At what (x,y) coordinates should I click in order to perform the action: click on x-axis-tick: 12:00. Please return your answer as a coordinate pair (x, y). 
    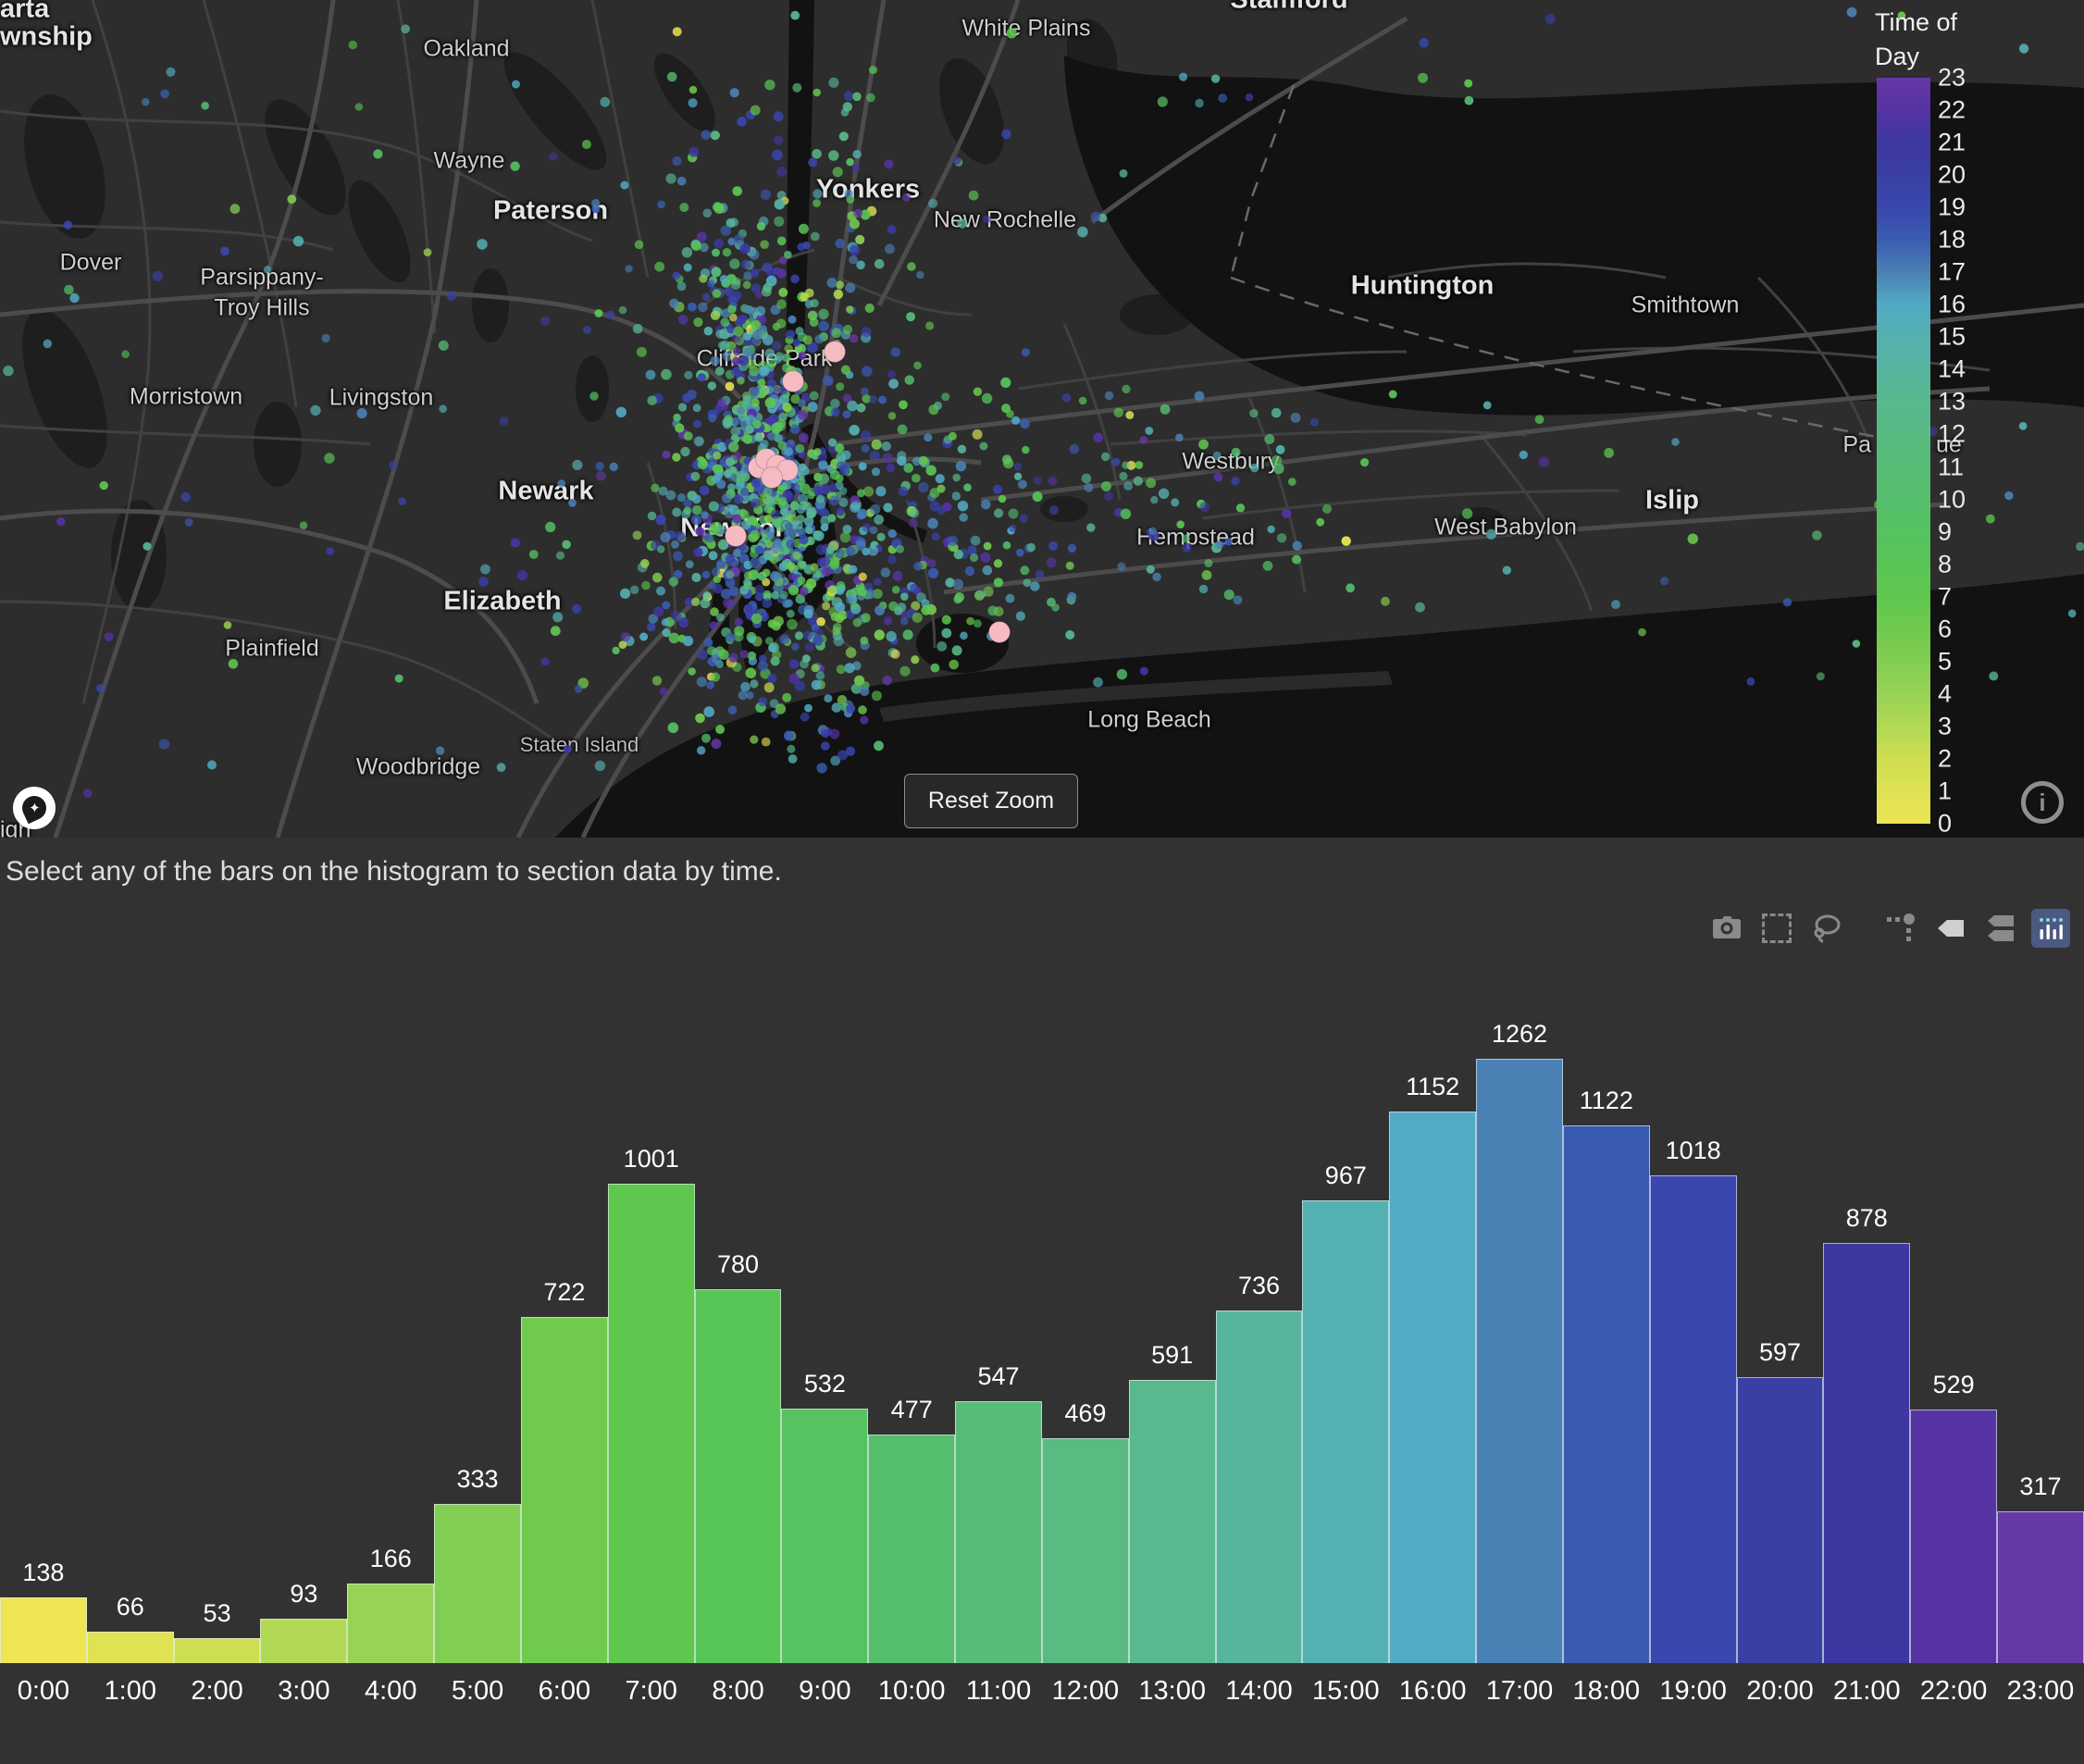
    Looking at the image, I should click on (1085, 1691).